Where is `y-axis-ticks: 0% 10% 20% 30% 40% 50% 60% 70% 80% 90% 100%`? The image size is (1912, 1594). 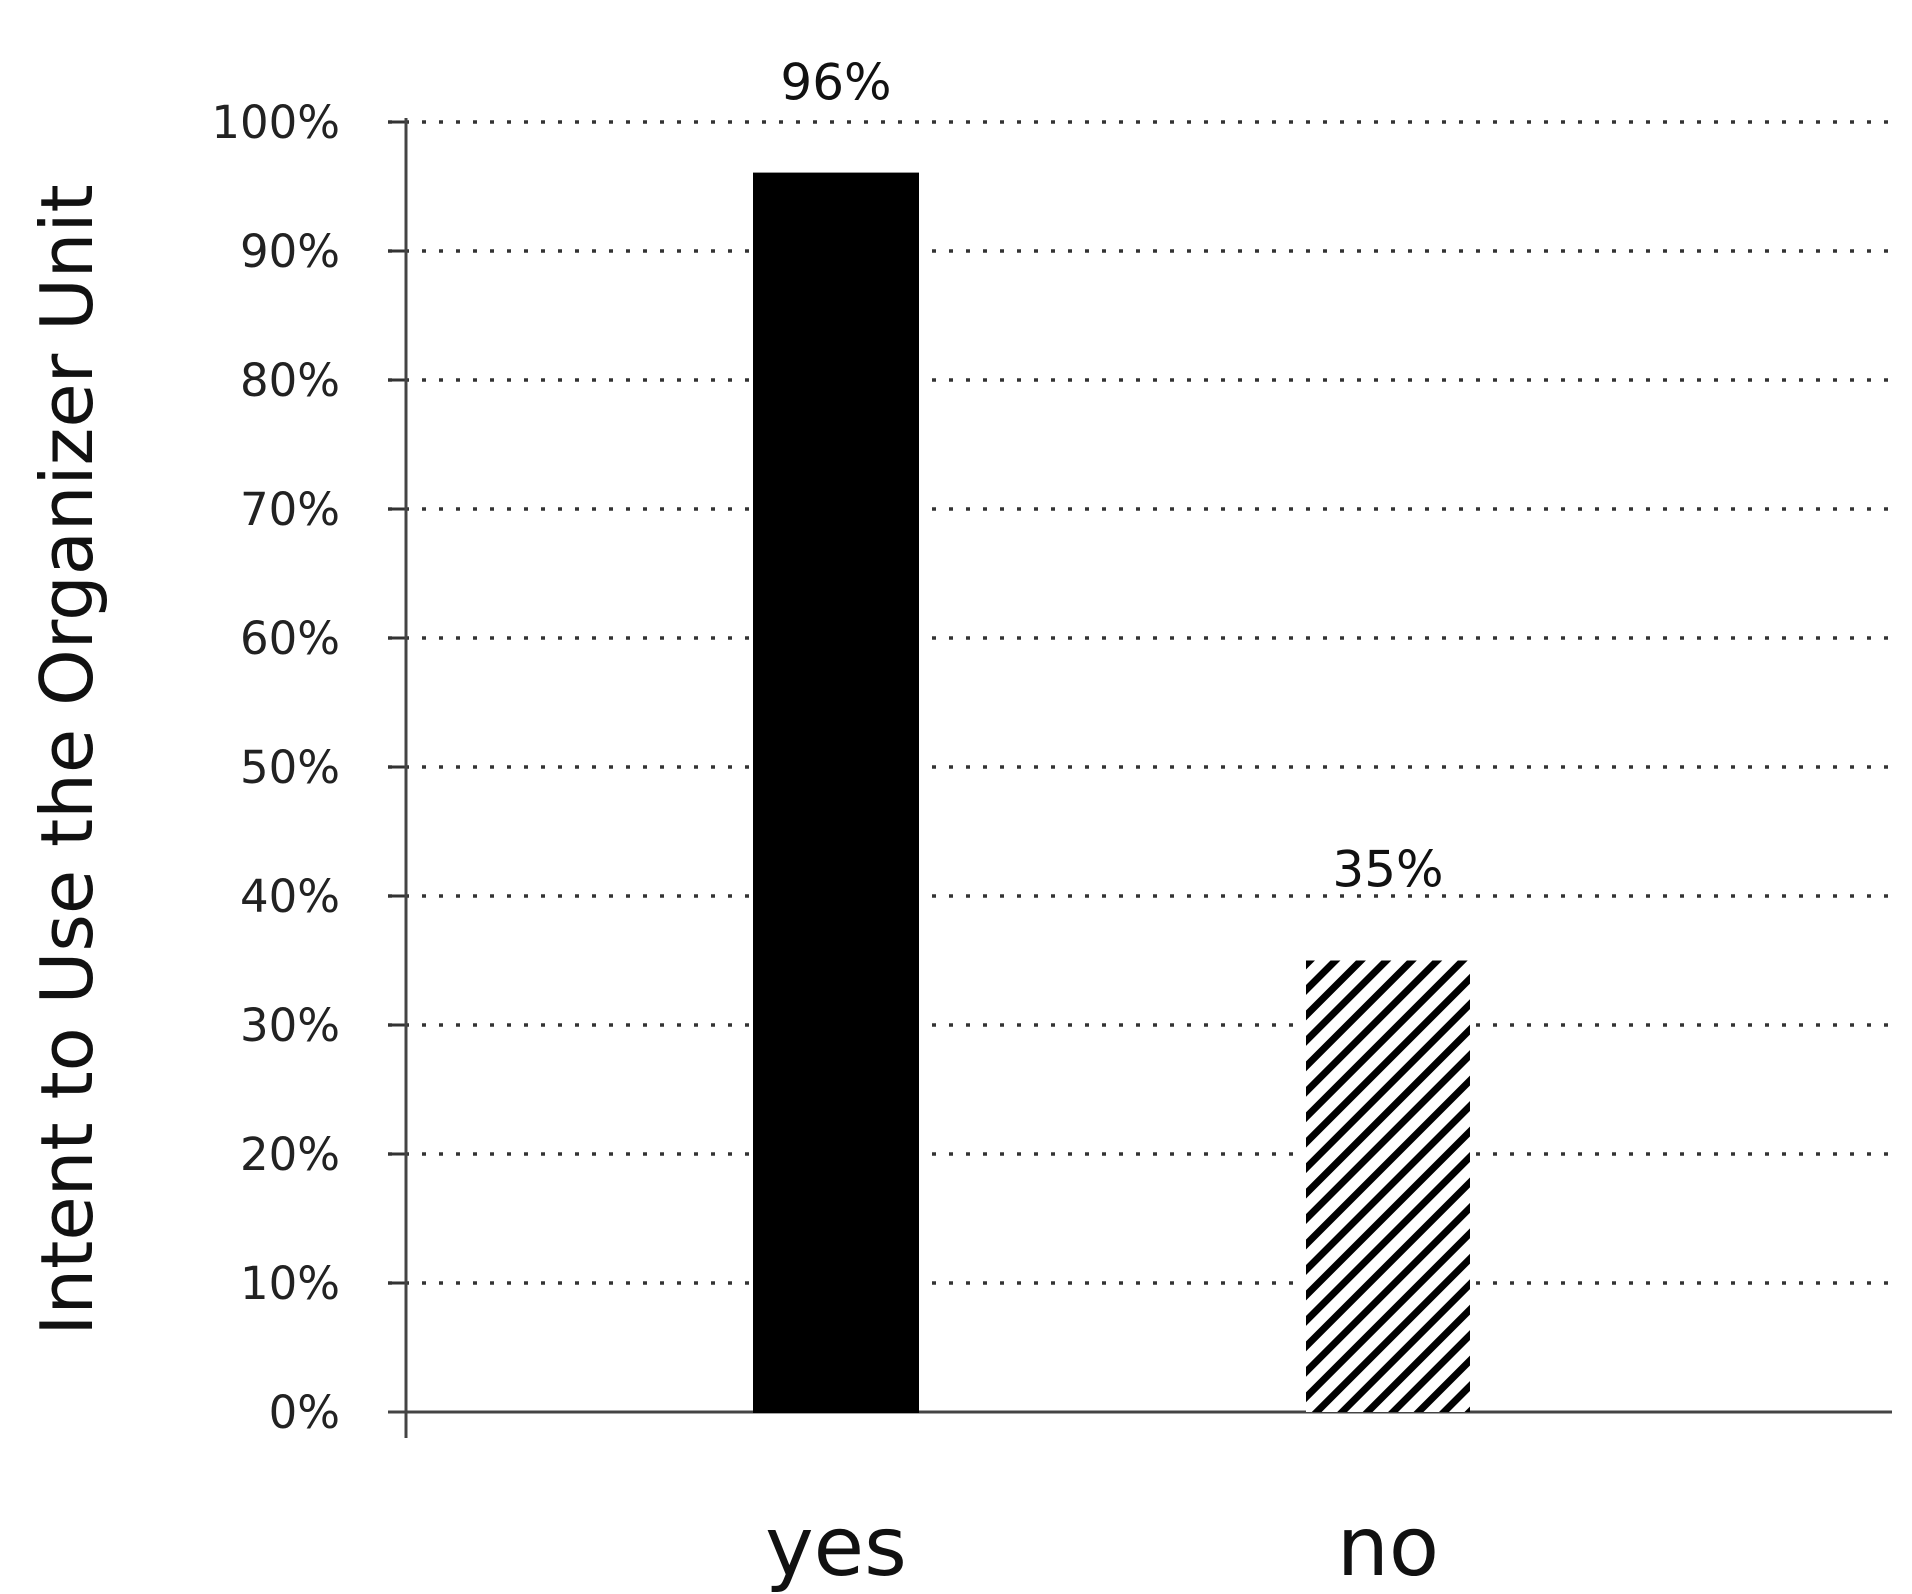 y-axis-ticks: 0% 10% 20% 30% 40% 50% 60% 70% 80% 90% 100% is located at coordinates (308, 767).